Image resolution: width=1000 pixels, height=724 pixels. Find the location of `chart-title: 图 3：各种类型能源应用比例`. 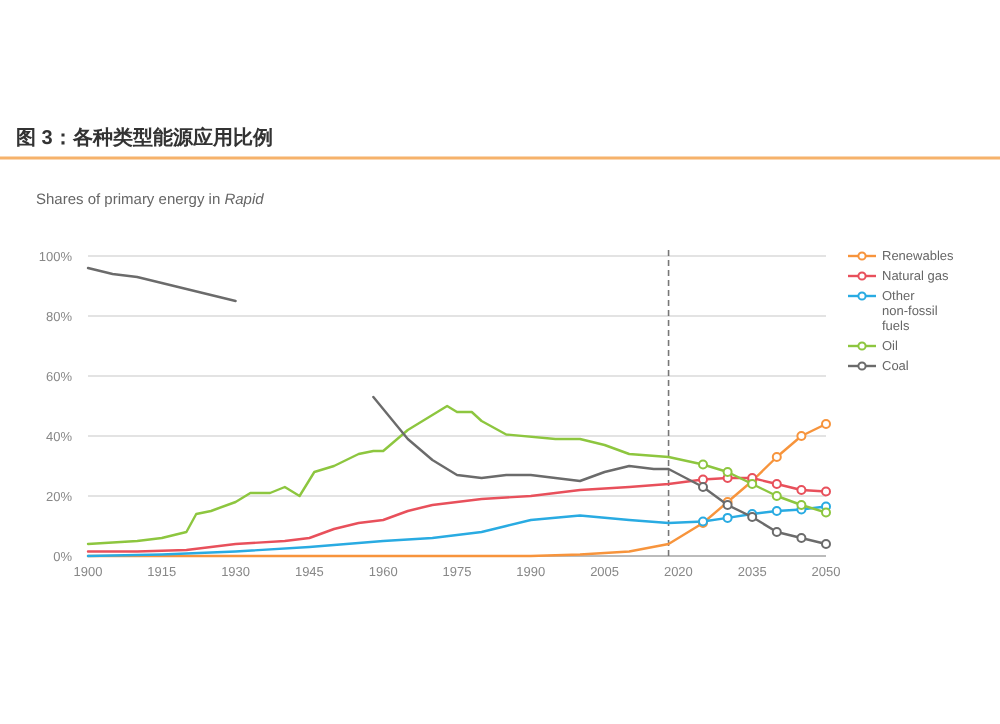

chart-title: 图 3：各种类型能源应用比例 is located at coordinates (144, 138).